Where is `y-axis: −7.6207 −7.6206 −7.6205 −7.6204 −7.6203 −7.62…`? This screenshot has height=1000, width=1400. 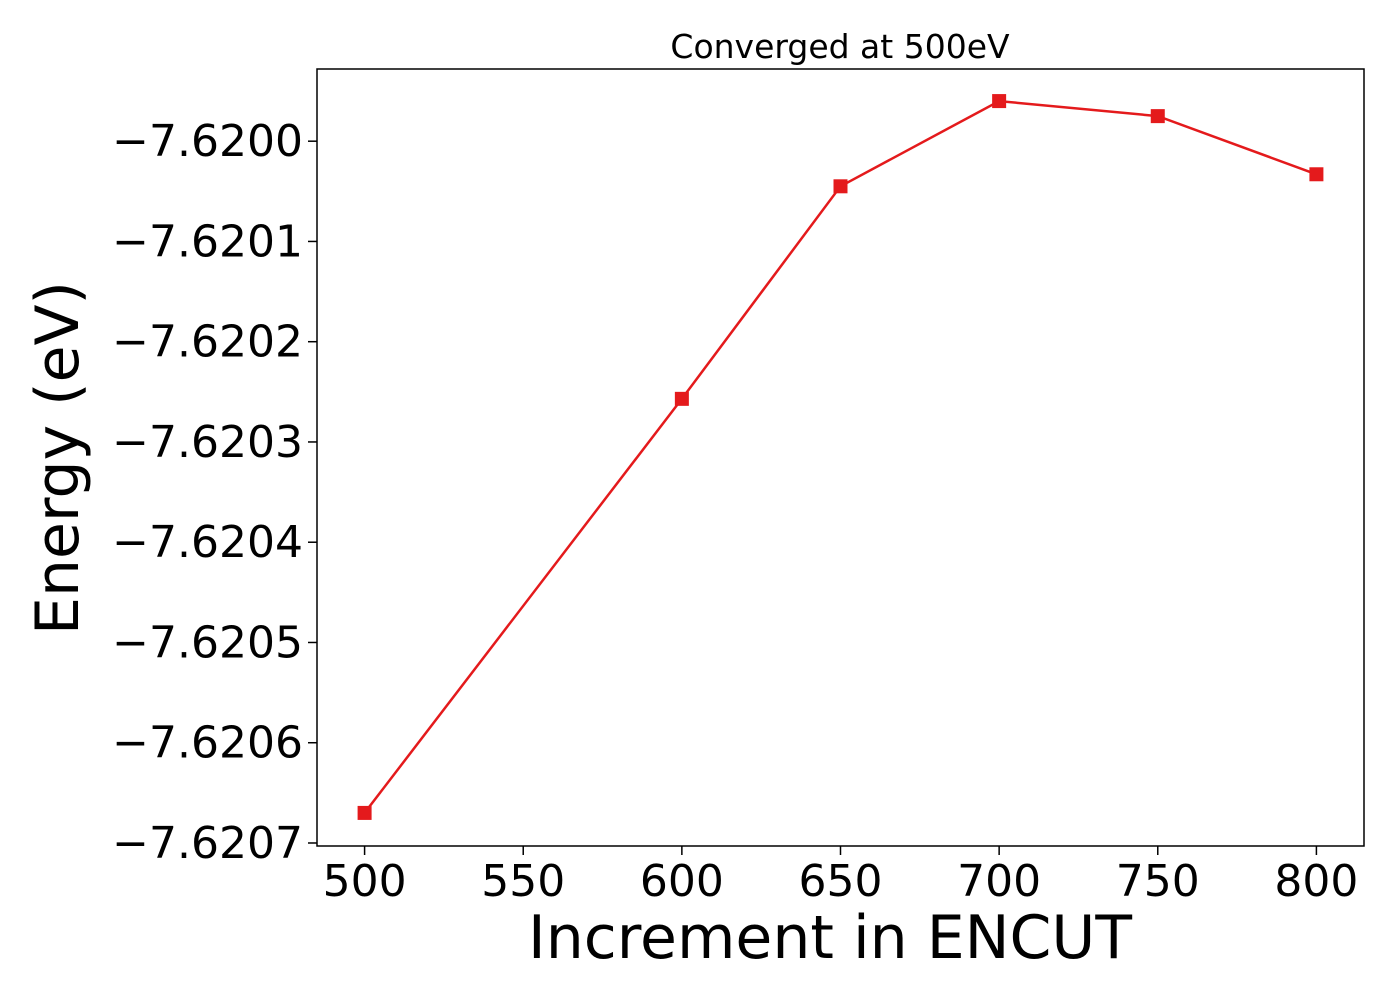
y-axis: −7.6207 −7.6206 −7.6205 −7.6204 −7.6203 −7.62… is located at coordinates (214, 492).